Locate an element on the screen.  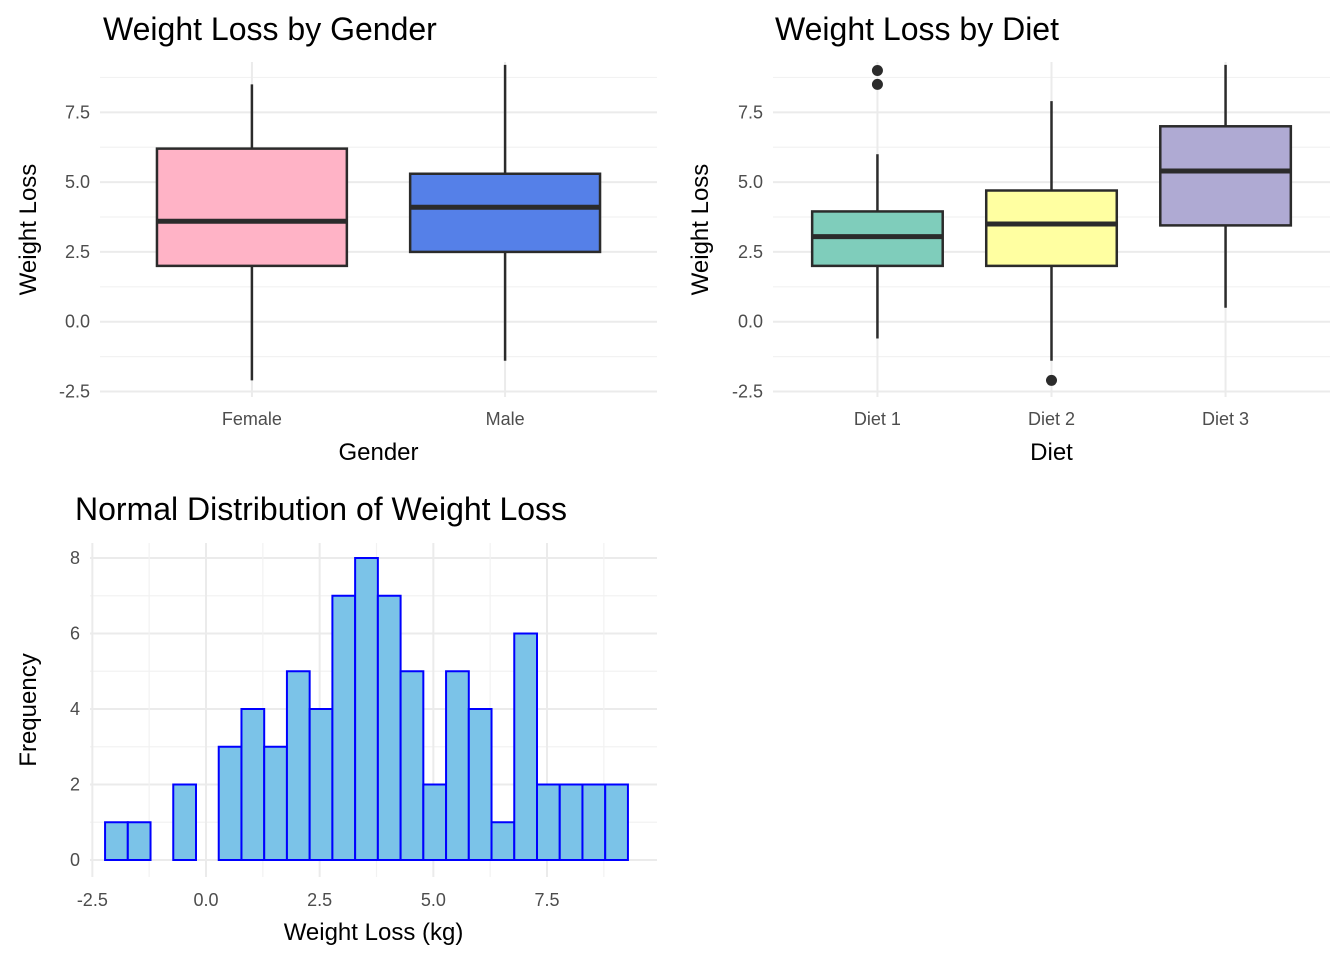
box-male is located at coordinates (505, 212).